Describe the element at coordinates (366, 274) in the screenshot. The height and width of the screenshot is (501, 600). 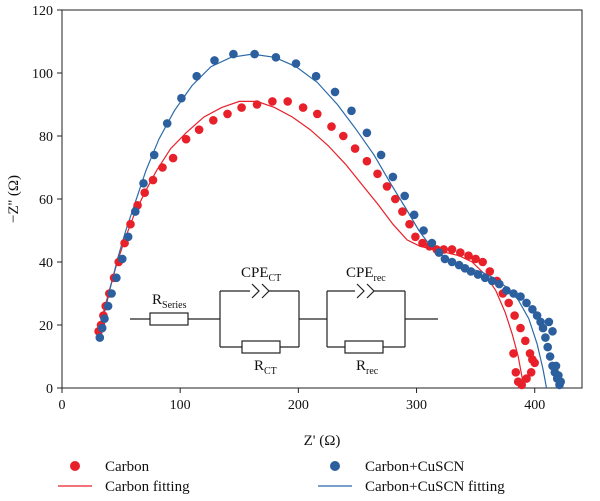
I see `cpe-rec-label: CPErec` at that location.